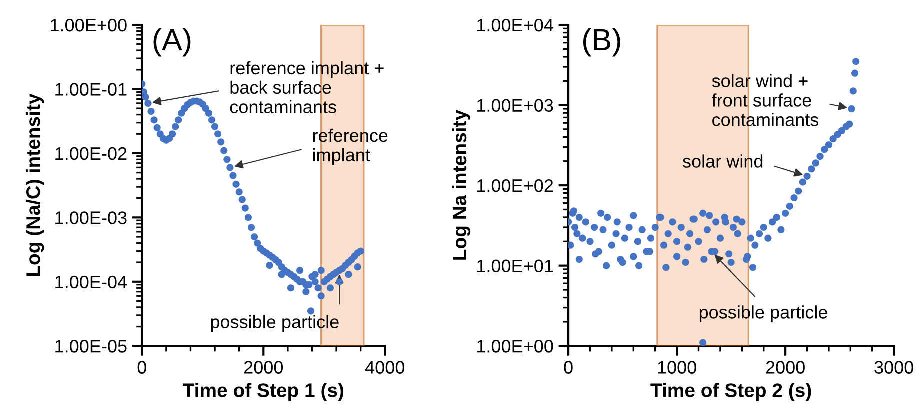 This screenshot has height=417, width=917. Describe the element at coordinates (731, 392) in the screenshot. I see `x-axis-title: Time of Step 2 (s)` at that location.